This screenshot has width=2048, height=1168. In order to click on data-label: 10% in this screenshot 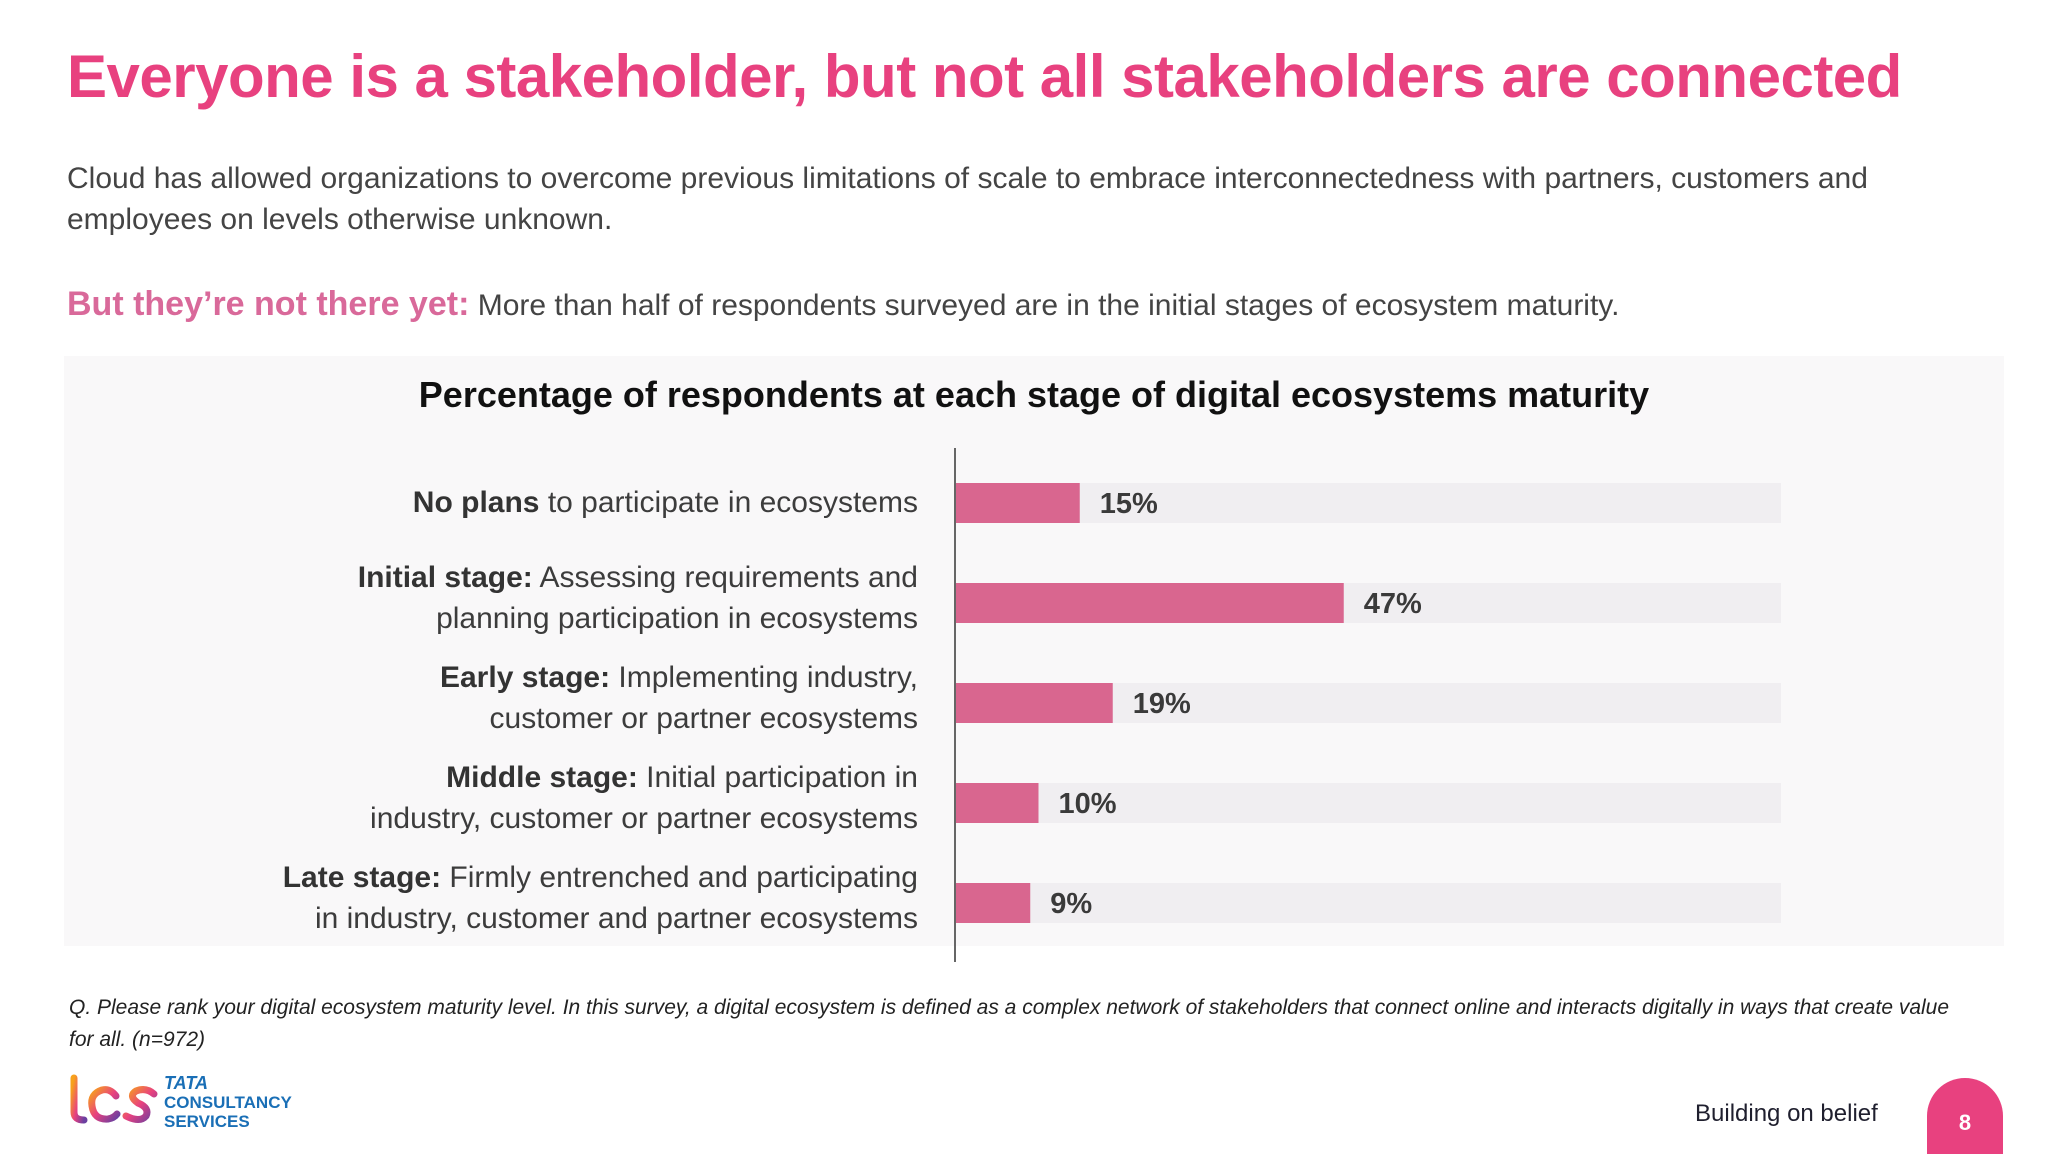, I will do `click(1088, 804)`.